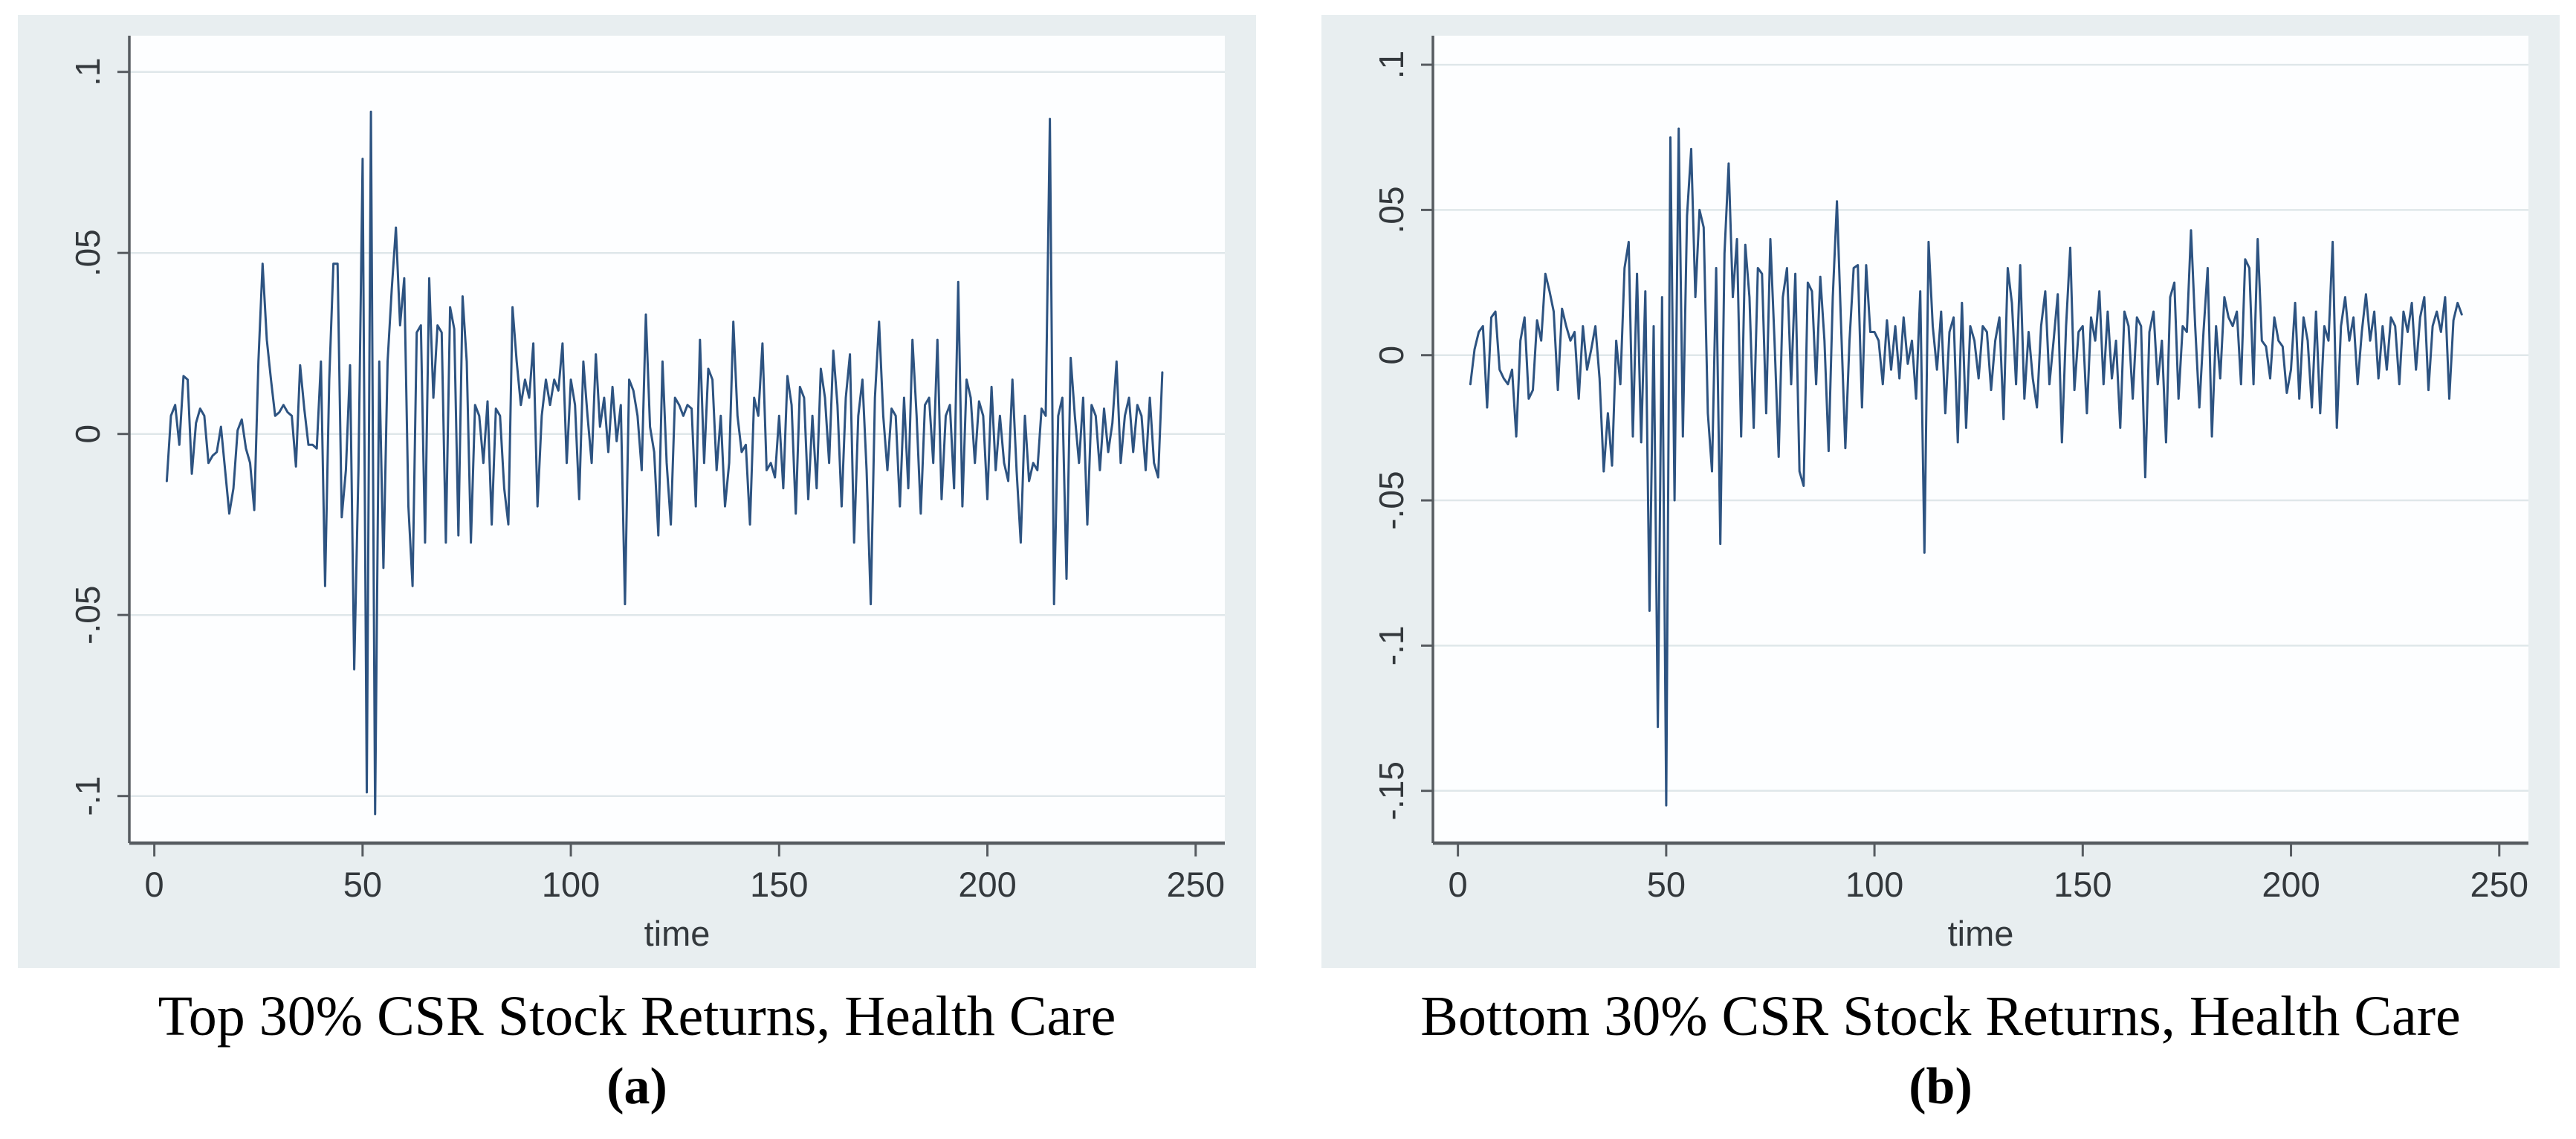  Describe the element at coordinates (637, 1016) in the screenshot. I see `panel-caption: Top 30% CSR Stock Returns, Health Care` at that location.